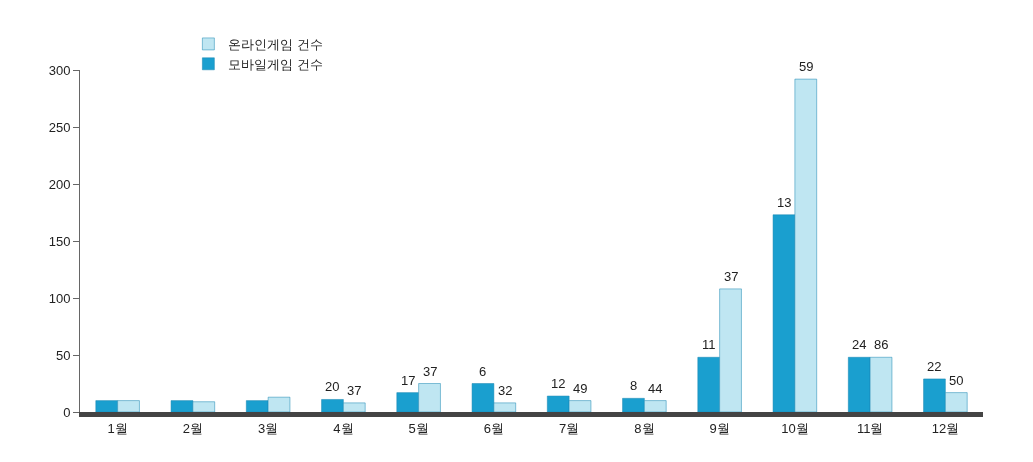  Describe the element at coordinates (483, 371) in the screenshot. I see `annotation: 6` at that location.